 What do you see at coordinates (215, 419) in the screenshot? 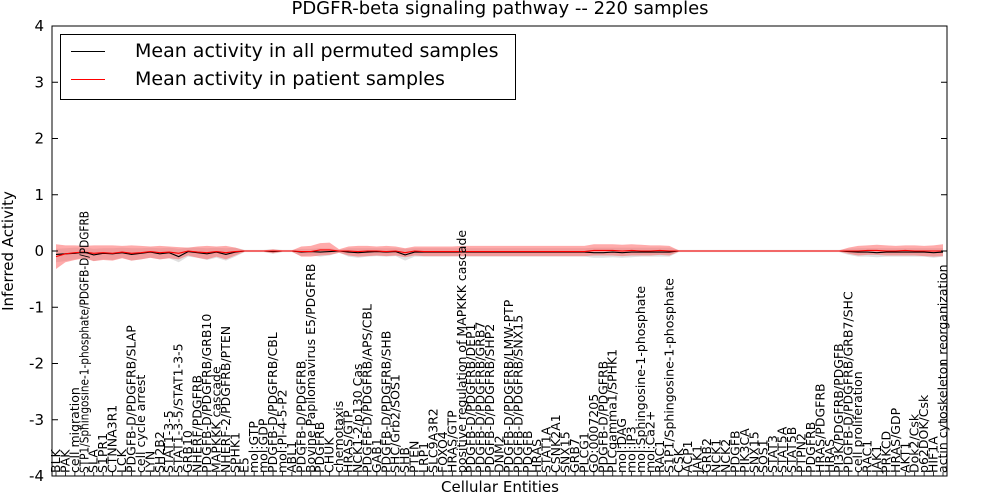
I see `x-tick-label: MAPKKK cascade` at bounding box center [215, 419].